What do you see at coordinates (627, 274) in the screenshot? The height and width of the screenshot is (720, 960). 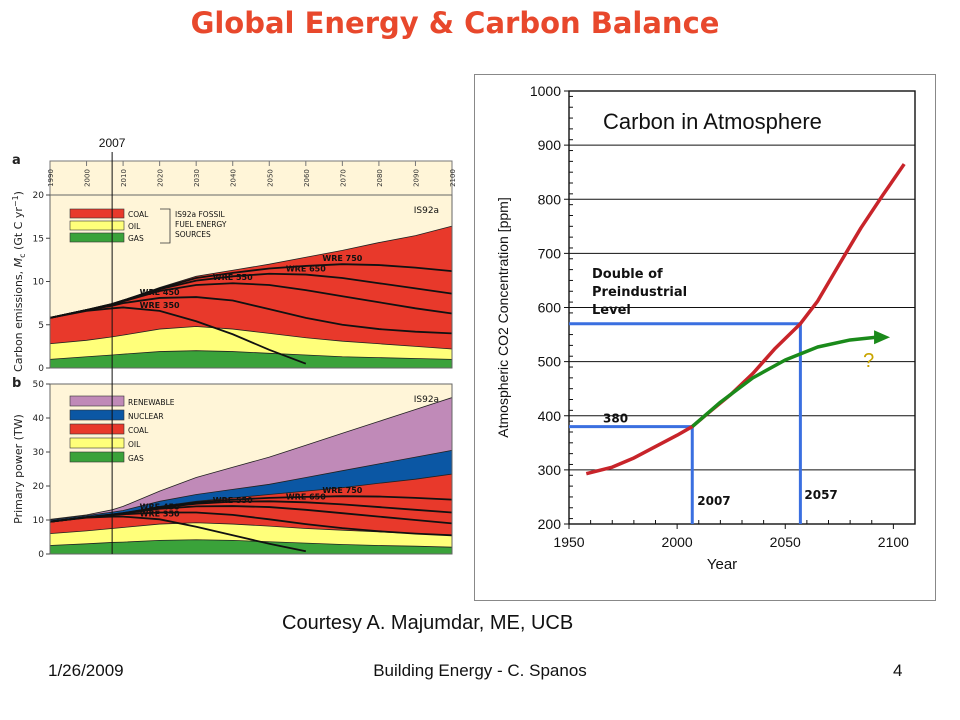 I see `double-level-annotation: Double of` at bounding box center [627, 274].